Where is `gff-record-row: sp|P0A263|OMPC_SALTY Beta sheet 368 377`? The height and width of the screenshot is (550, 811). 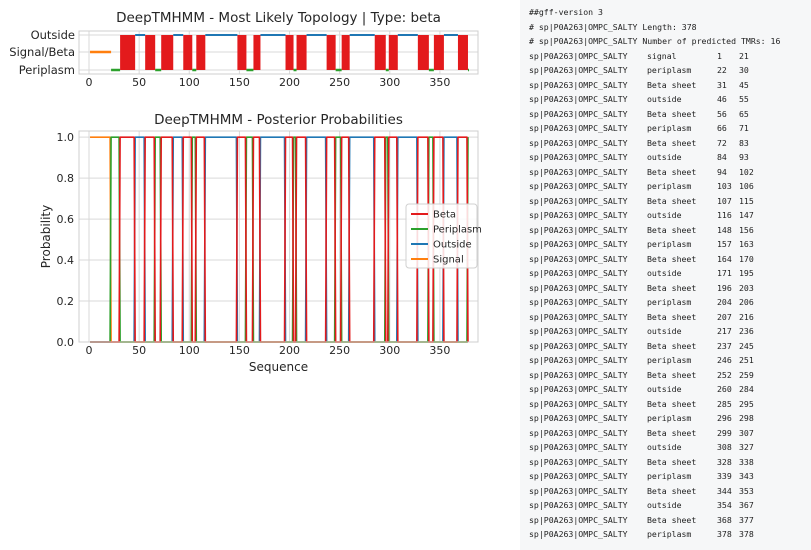 gff-record-row: sp|P0A263|OMPC_SALTY Beta sheet 368 377 is located at coordinates (670, 520).